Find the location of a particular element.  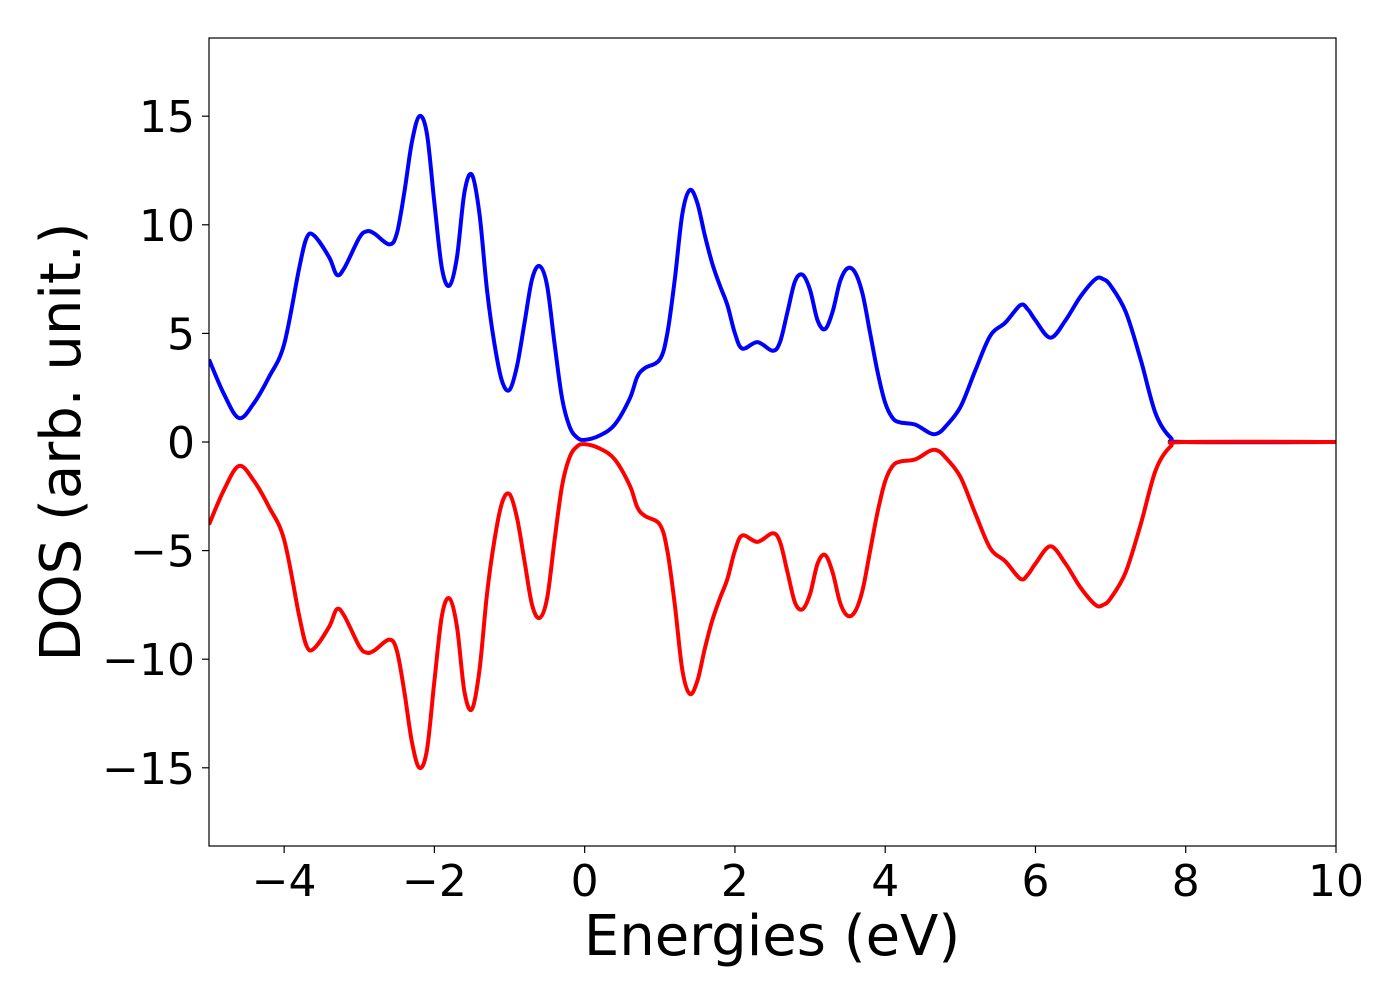

y-tick-label: 10 is located at coordinates (167, 226).